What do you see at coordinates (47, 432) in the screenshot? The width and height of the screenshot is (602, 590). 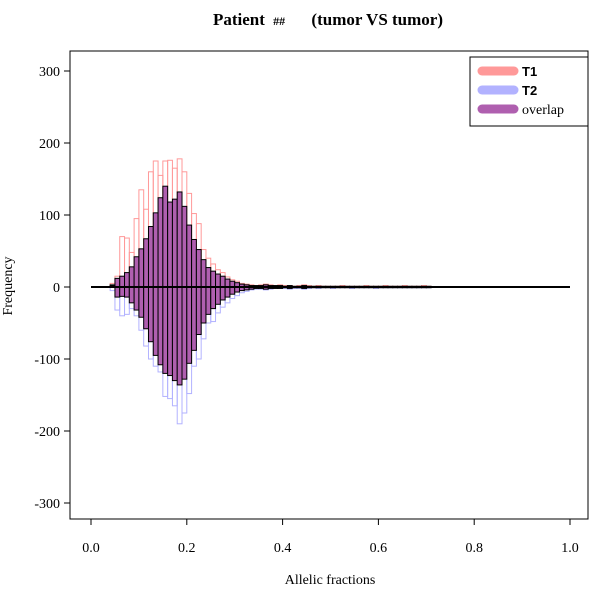 I see `y-tick-label: -200` at bounding box center [47, 432].